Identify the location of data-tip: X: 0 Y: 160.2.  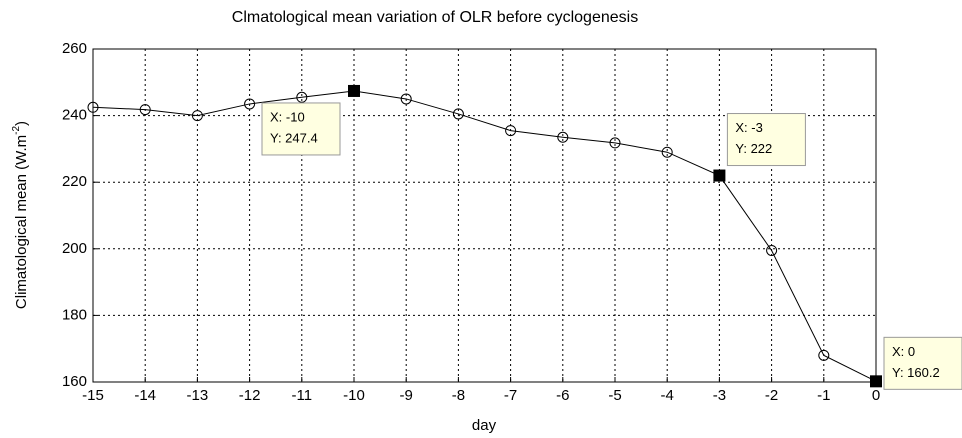
(922, 363).